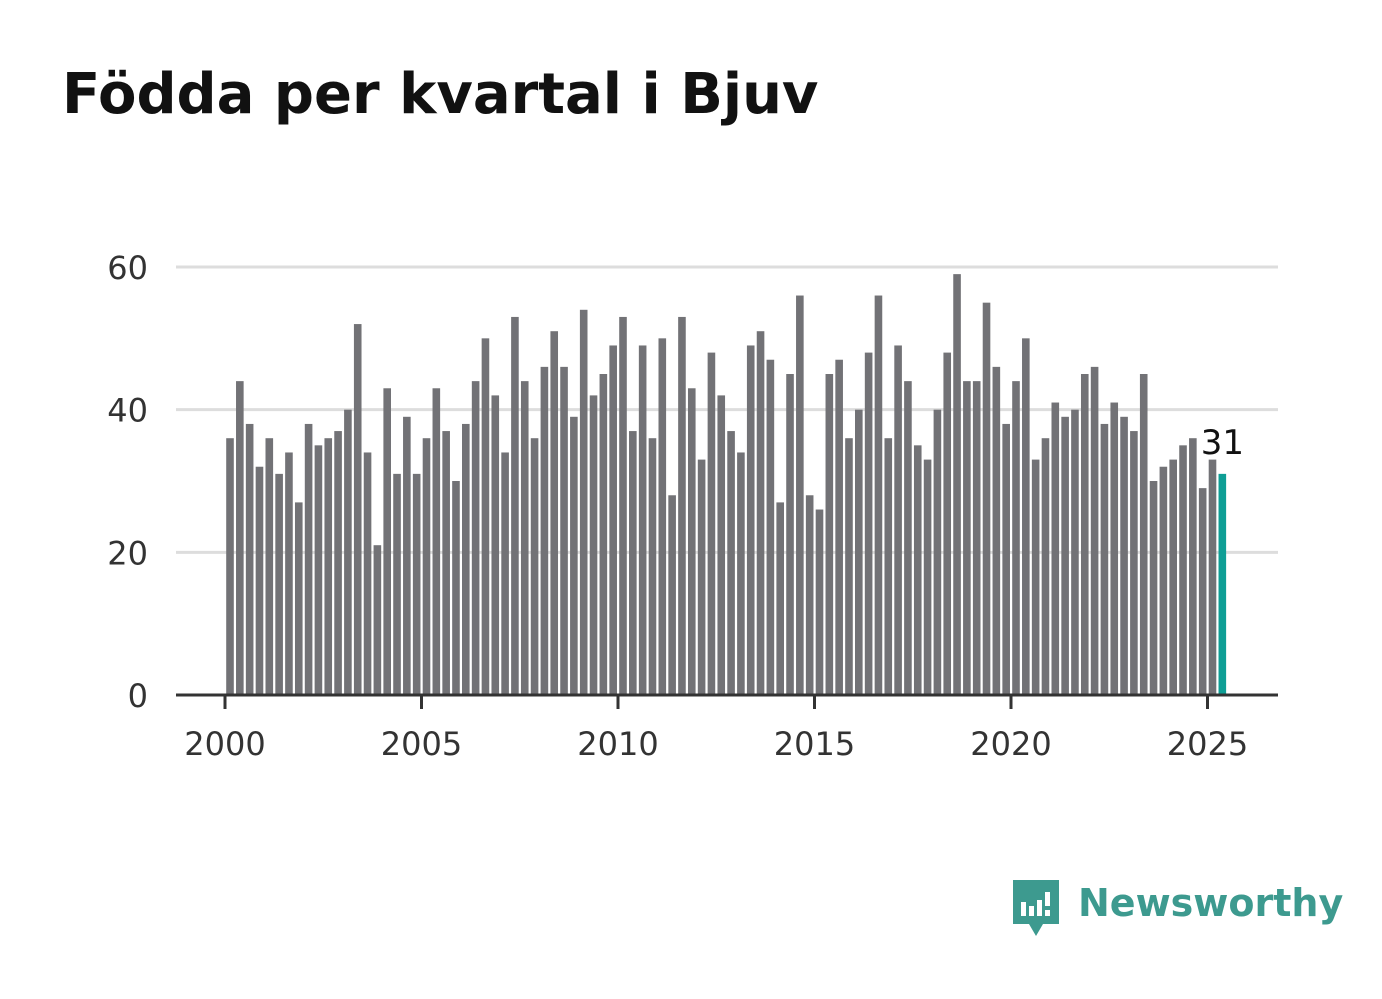  What do you see at coordinates (1010, 744) in the screenshot?
I see `x-tick-label: 2020` at bounding box center [1010, 744].